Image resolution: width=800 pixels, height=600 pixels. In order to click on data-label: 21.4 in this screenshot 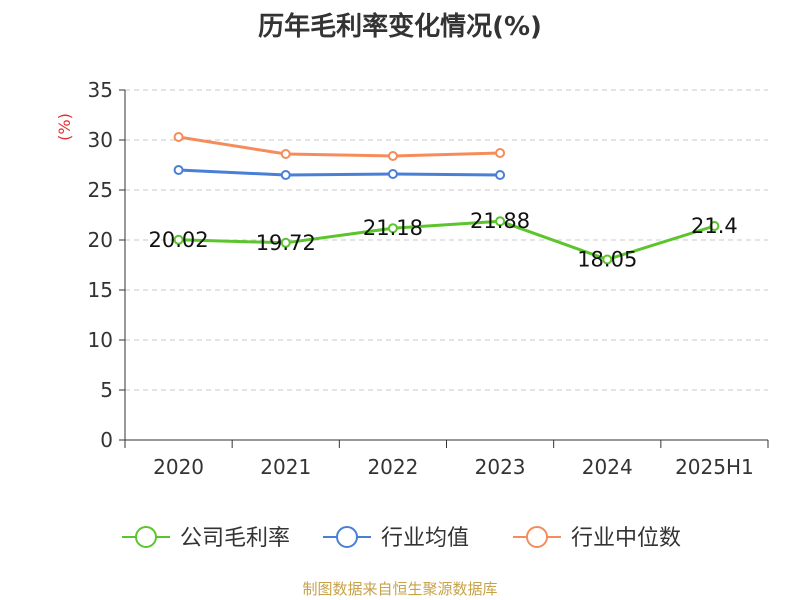, I will do `click(714, 226)`.